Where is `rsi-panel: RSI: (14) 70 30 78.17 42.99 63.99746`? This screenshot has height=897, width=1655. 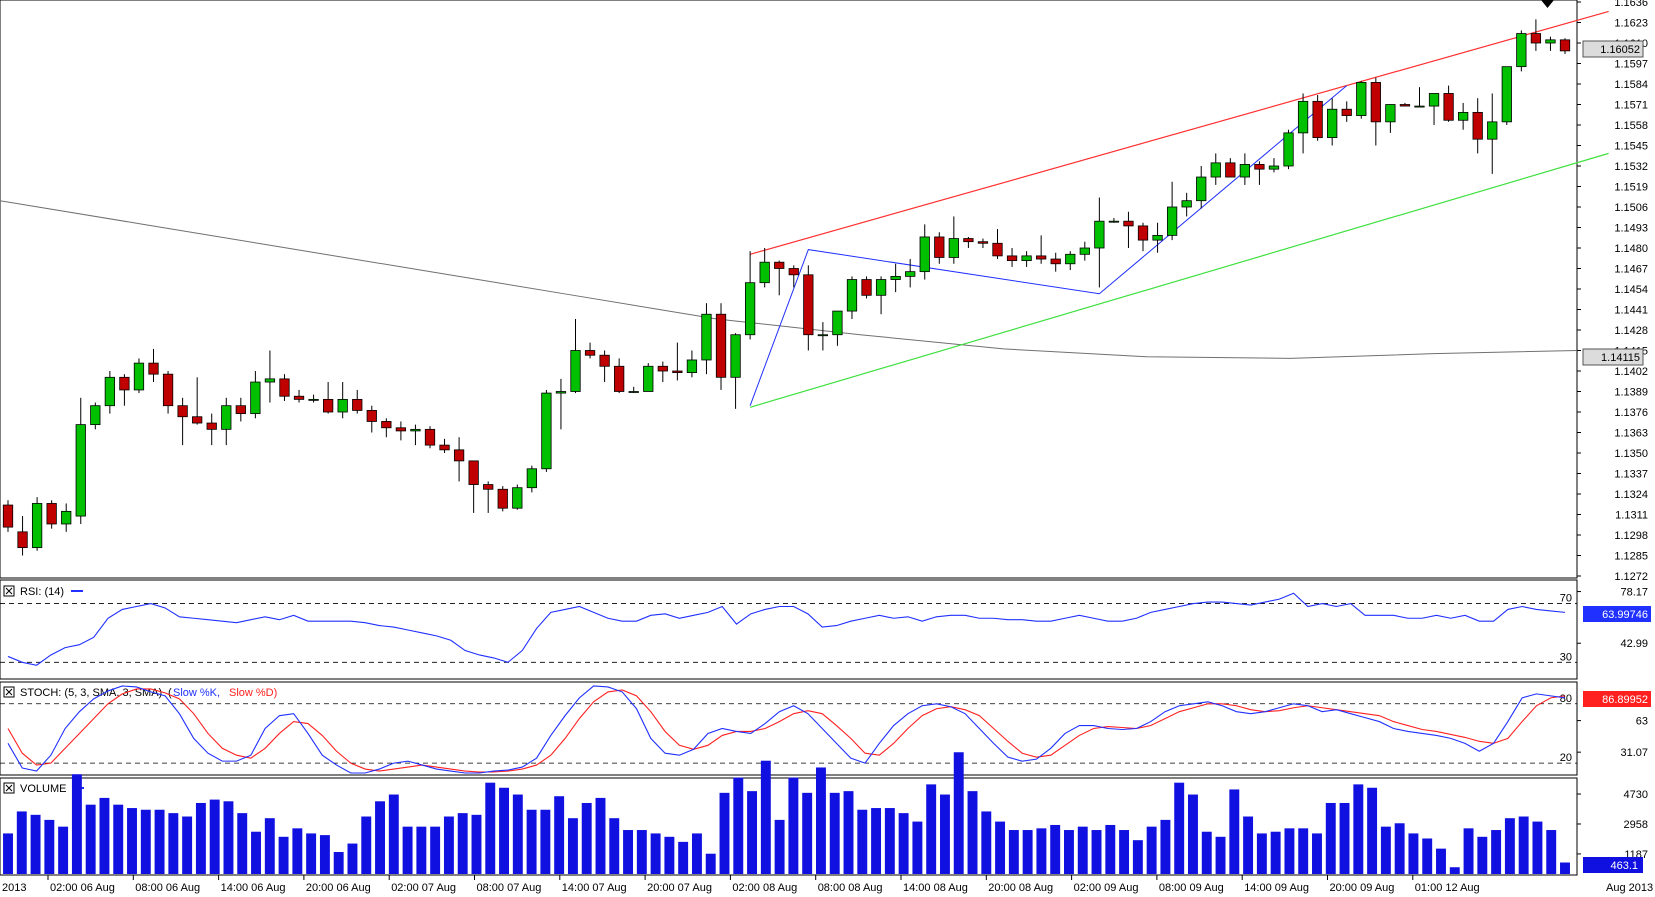
rsi-panel: RSI: (14) 70 30 78.17 42.99 63.99746 is located at coordinates (825, 629).